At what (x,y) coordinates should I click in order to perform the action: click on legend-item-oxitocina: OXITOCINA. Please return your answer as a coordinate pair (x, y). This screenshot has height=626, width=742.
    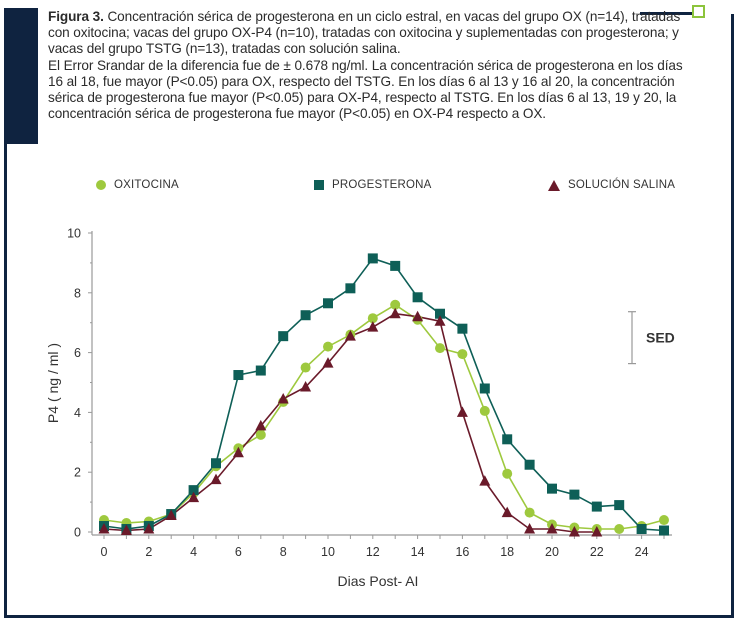
    Looking at the image, I should click on (137, 185).